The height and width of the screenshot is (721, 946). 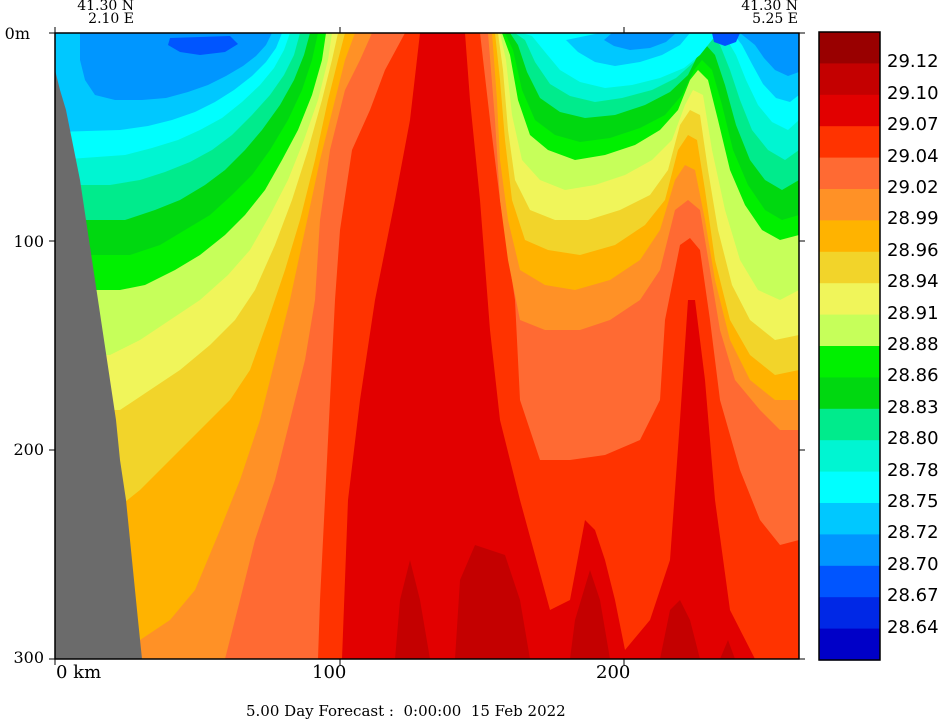 What do you see at coordinates (913, 187) in the screenshot?
I see `colorbar-label: 29.02` at bounding box center [913, 187].